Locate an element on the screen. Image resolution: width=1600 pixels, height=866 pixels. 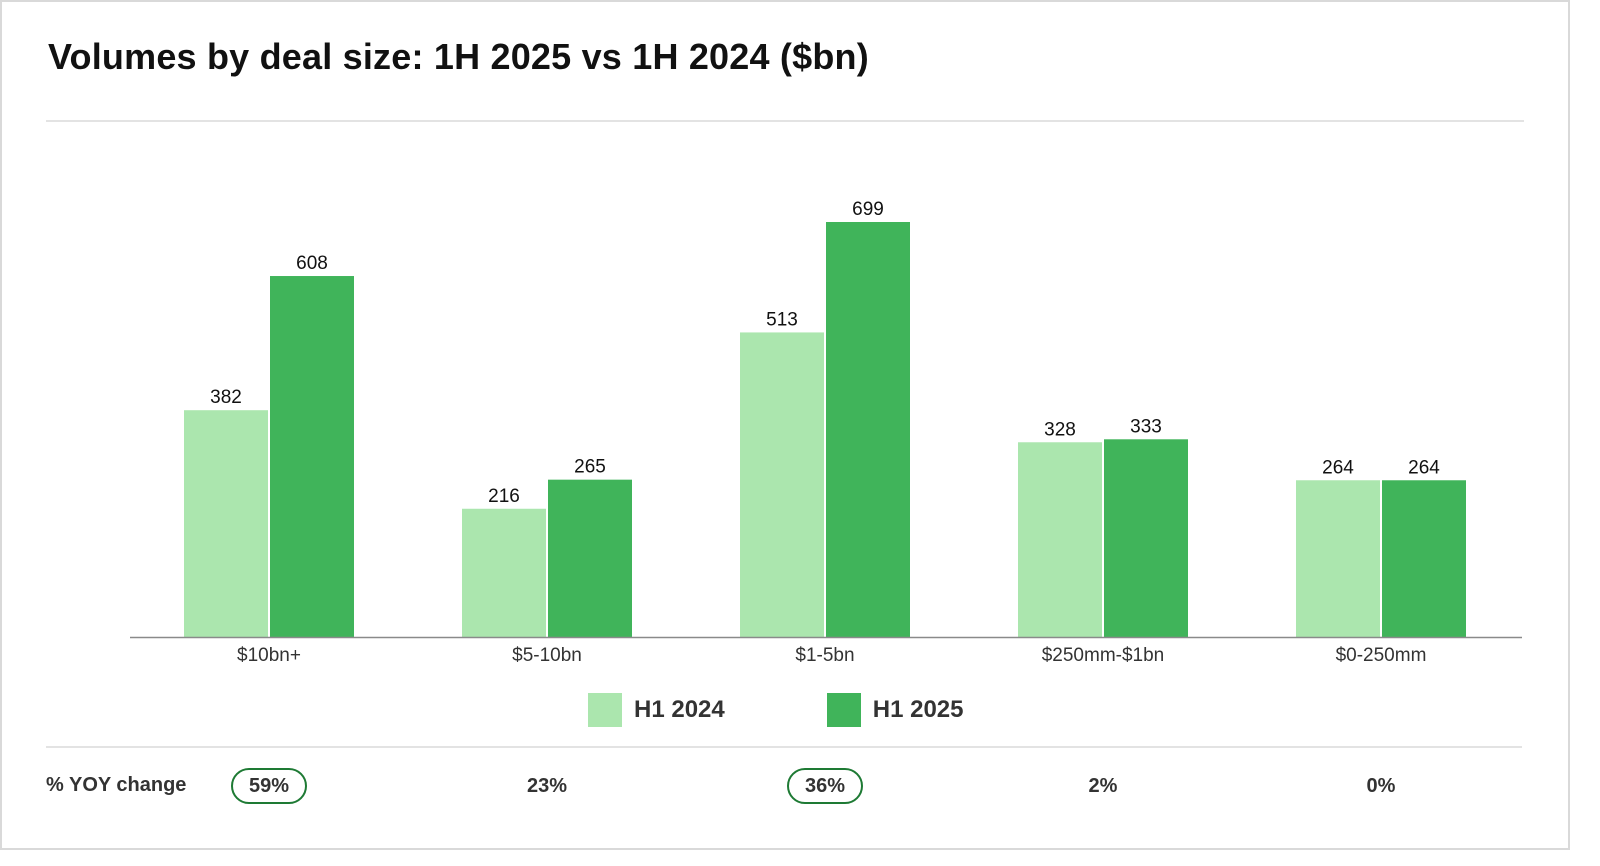
title-divider is located at coordinates (785, 121).